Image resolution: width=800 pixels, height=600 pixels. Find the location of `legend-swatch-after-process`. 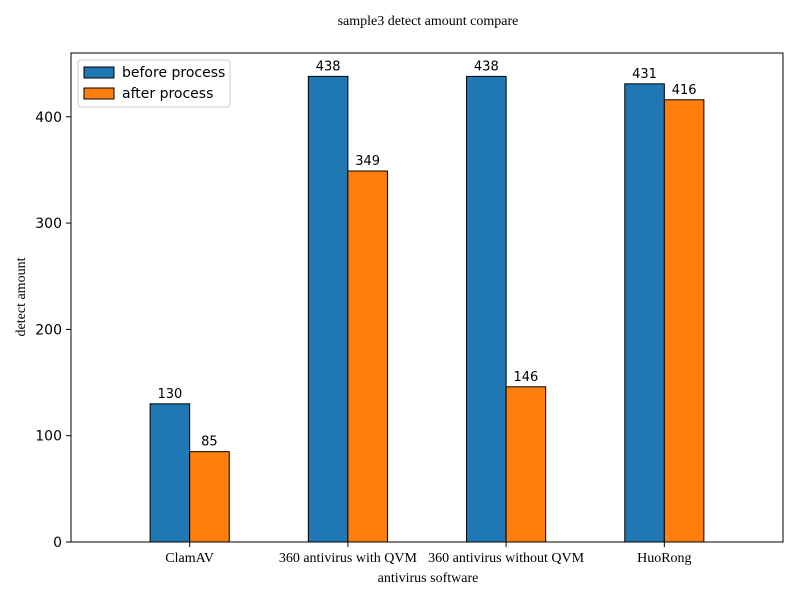

legend-swatch-after-process is located at coordinates (99, 93).